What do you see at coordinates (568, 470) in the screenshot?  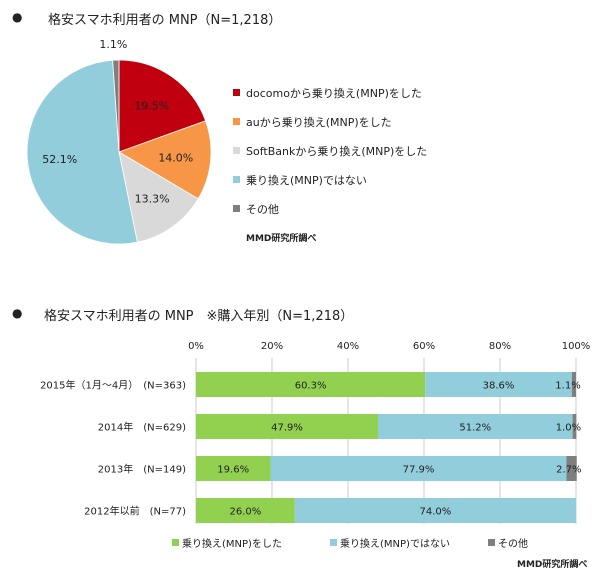 I see `bar-data-label: 2.7%` at bounding box center [568, 470].